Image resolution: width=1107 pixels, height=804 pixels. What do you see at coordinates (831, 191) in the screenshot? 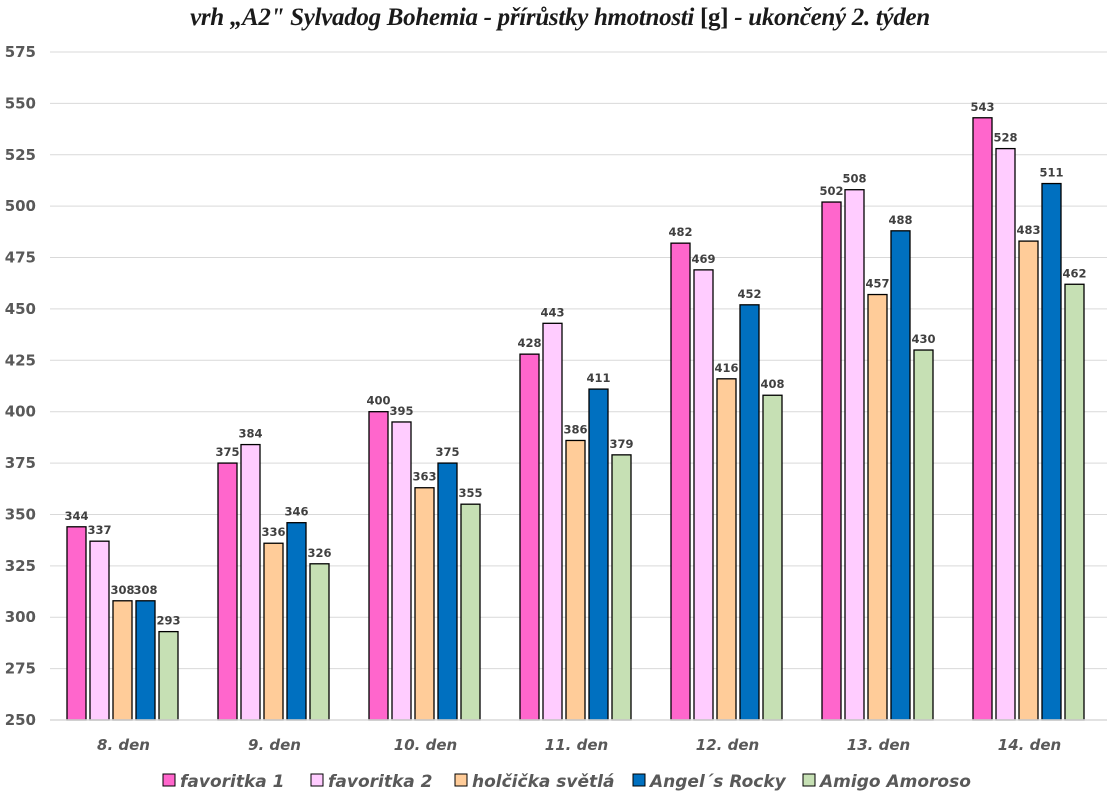
I see `data-label: 502` at bounding box center [831, 191].